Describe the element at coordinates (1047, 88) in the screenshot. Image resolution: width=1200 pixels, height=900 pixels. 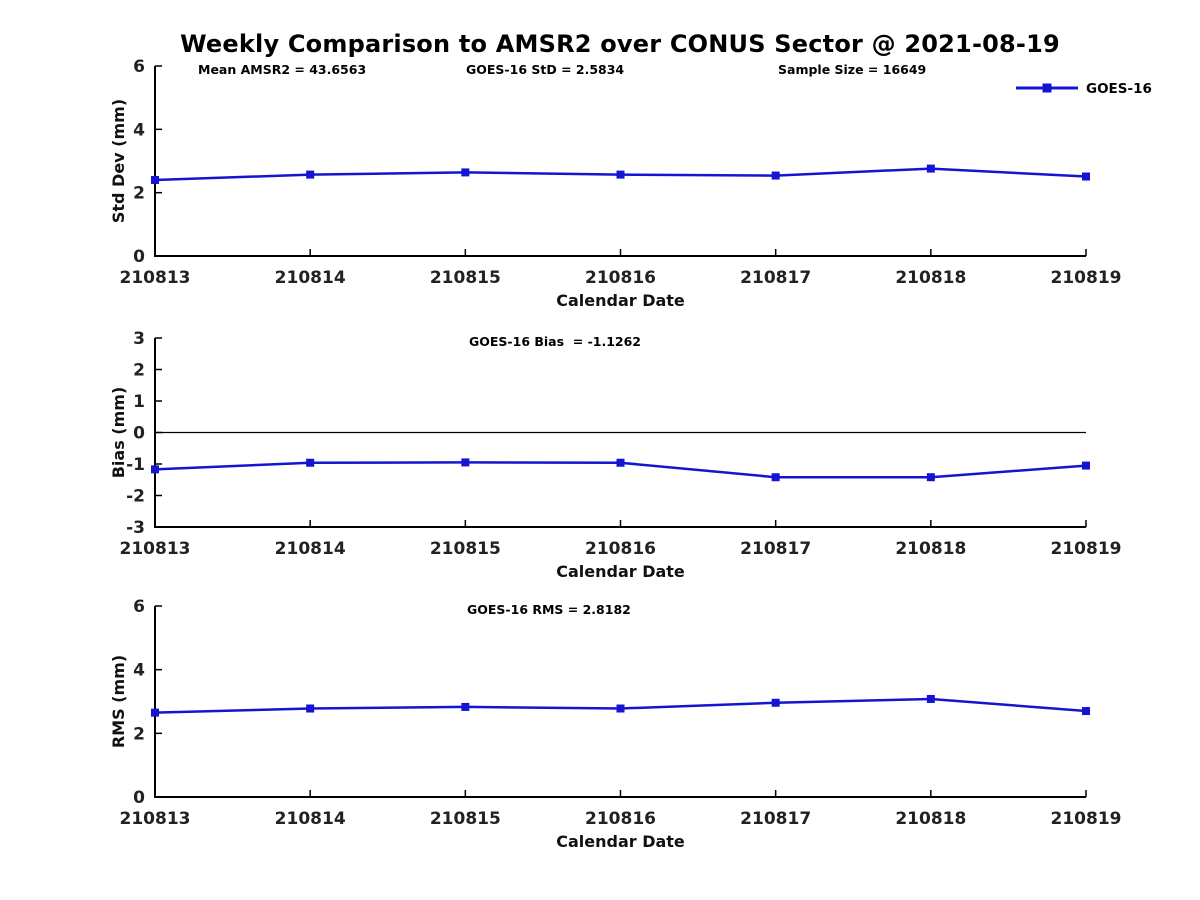
I see `legend-marker` at that location.